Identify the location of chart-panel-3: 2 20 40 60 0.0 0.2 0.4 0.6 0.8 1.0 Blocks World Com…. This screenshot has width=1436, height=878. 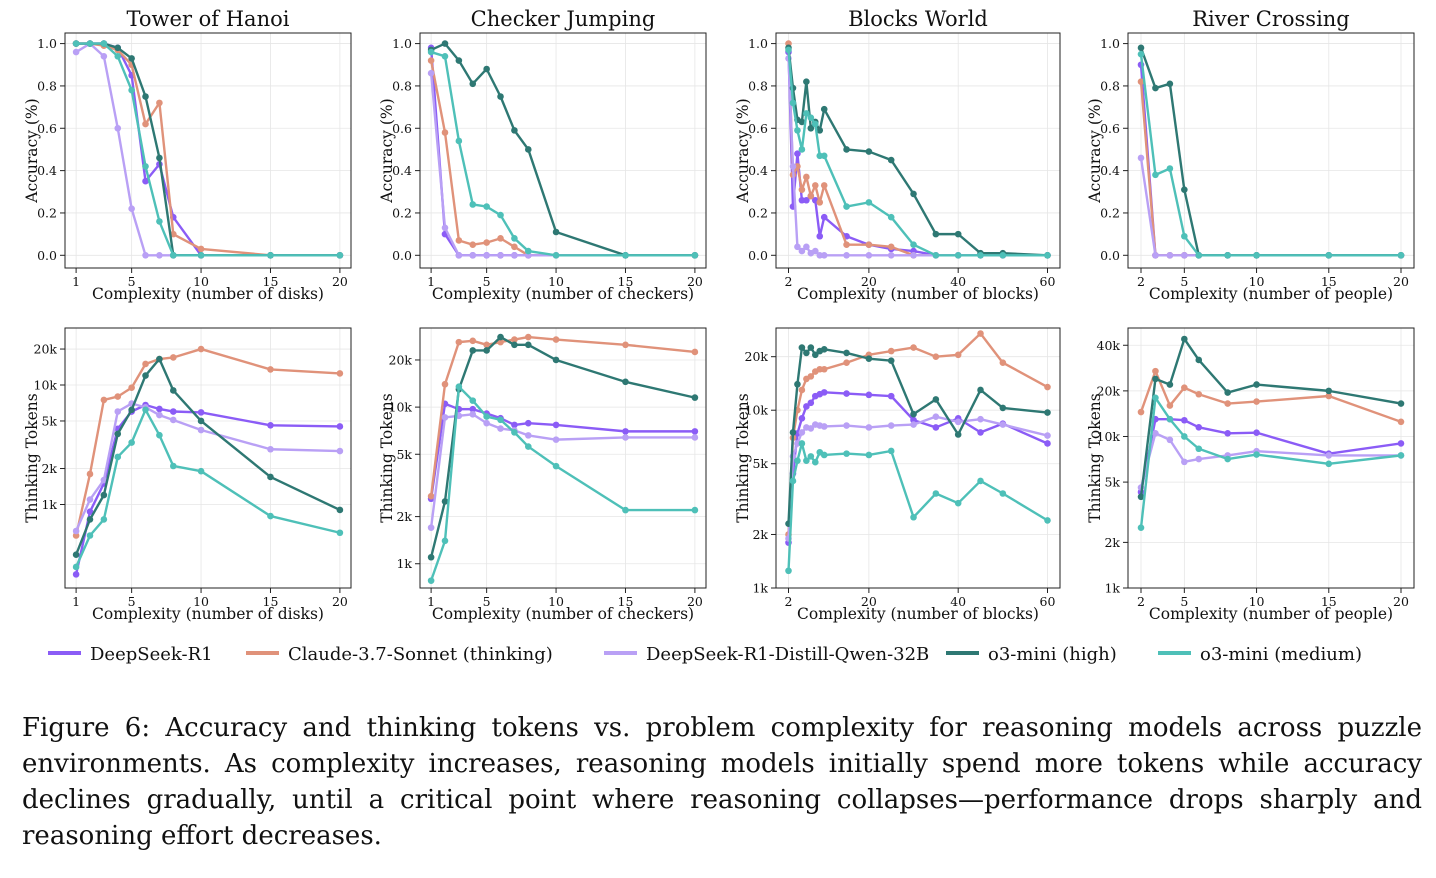
(897, 155).